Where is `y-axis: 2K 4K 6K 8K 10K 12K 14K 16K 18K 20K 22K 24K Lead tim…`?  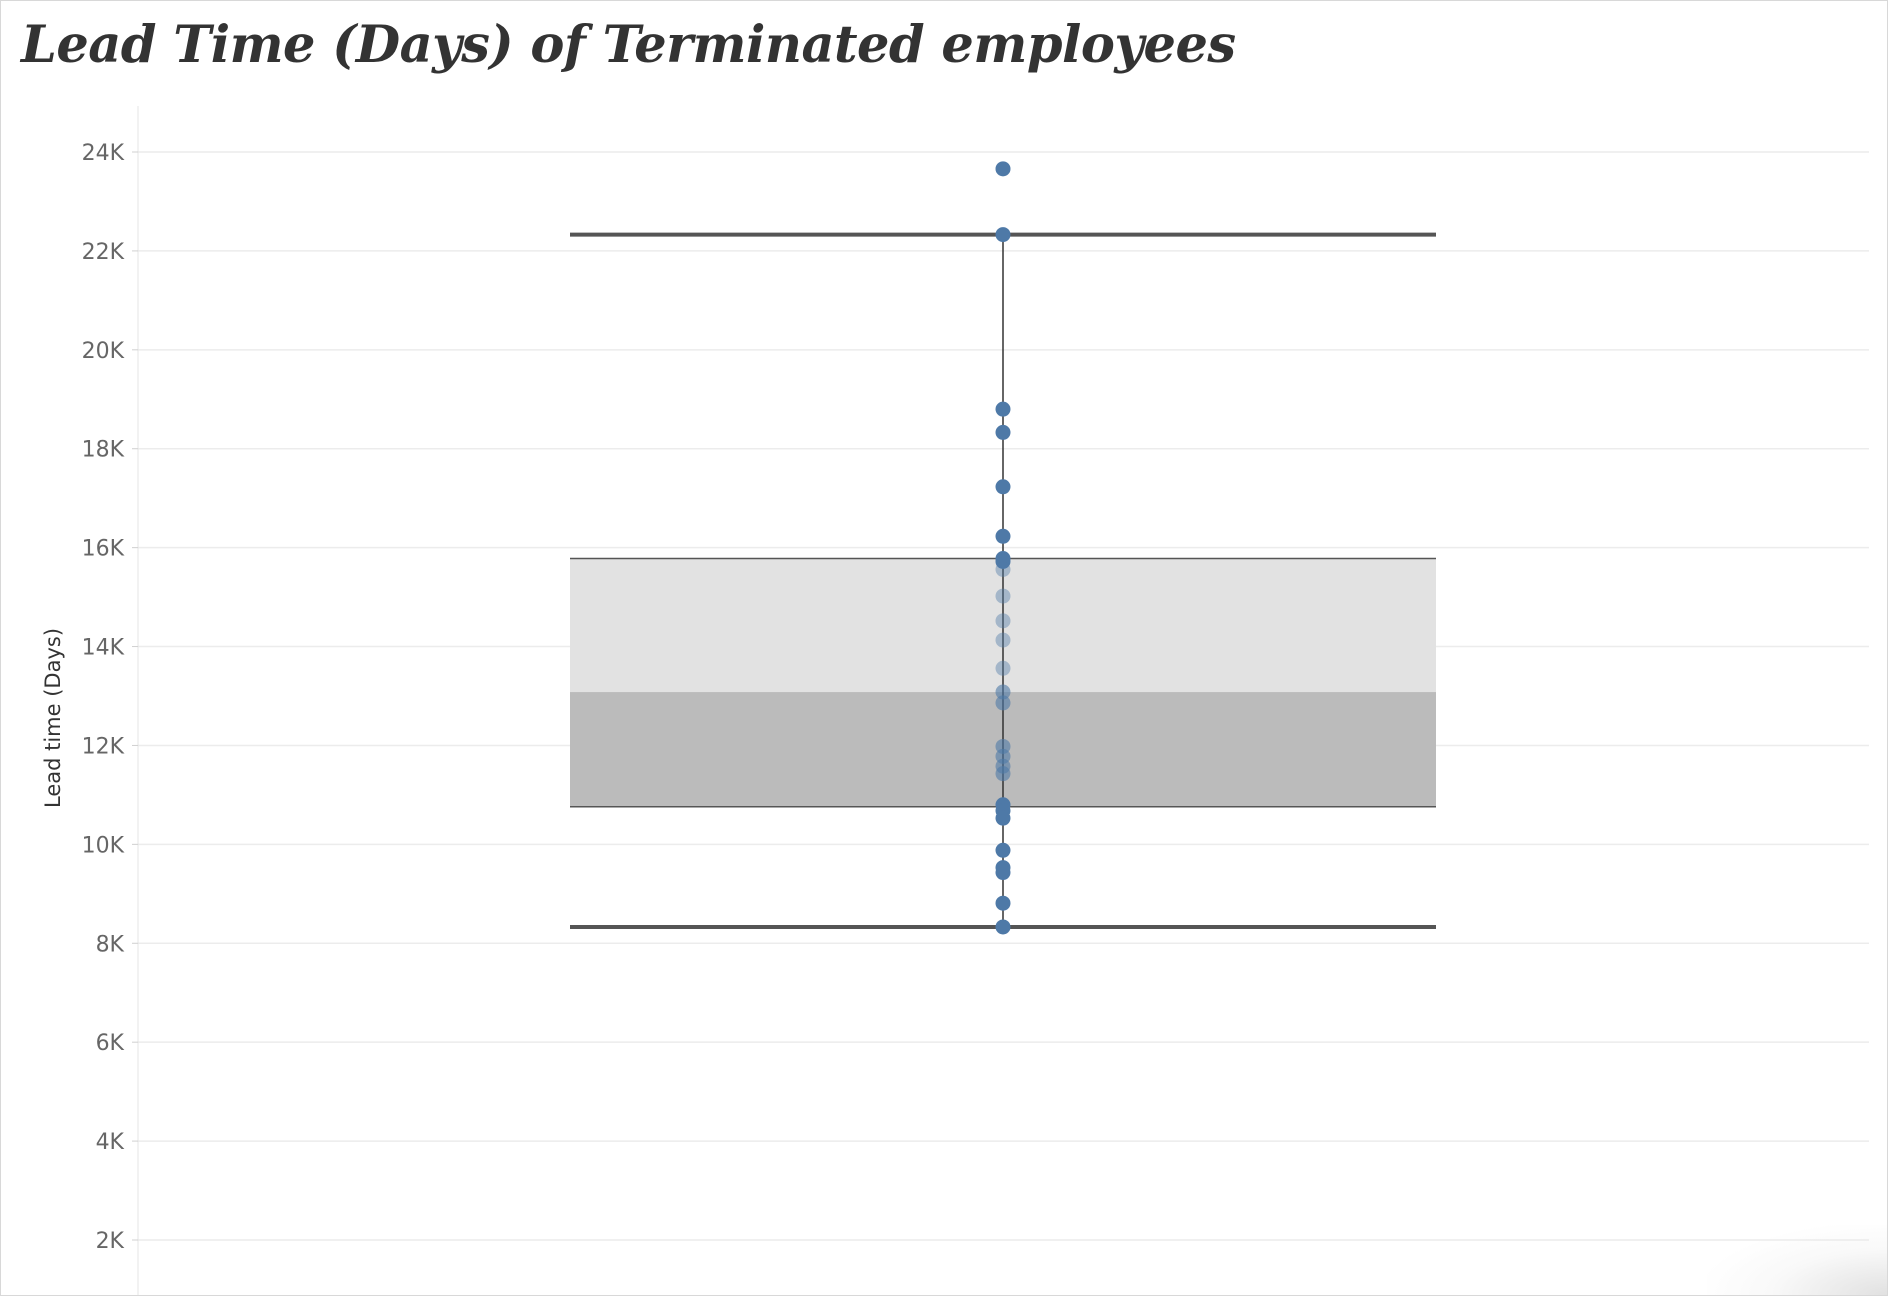 y-axis: 2K 4K 6K 8K 10K 12K 14K 16K 18K 20K 22K 24K Lead tim… is located at coordinates (90, 700).